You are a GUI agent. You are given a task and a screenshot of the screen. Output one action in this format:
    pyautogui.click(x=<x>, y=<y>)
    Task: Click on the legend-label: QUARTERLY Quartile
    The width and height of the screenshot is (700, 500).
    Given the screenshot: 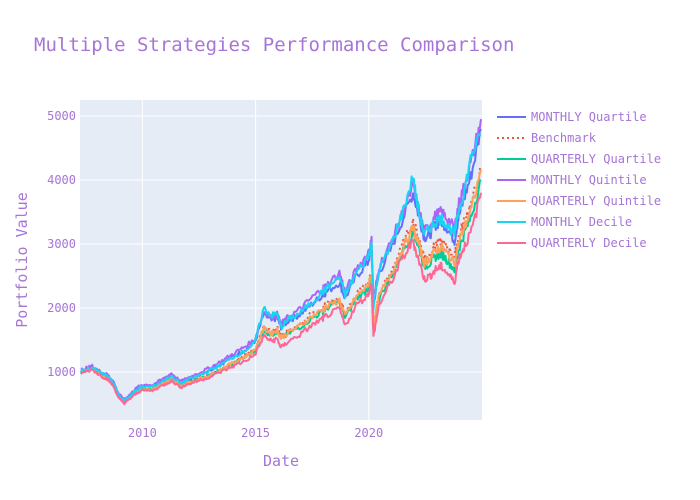 What is the action you would take?
    pyautogui.click(x=596, y=159)
    